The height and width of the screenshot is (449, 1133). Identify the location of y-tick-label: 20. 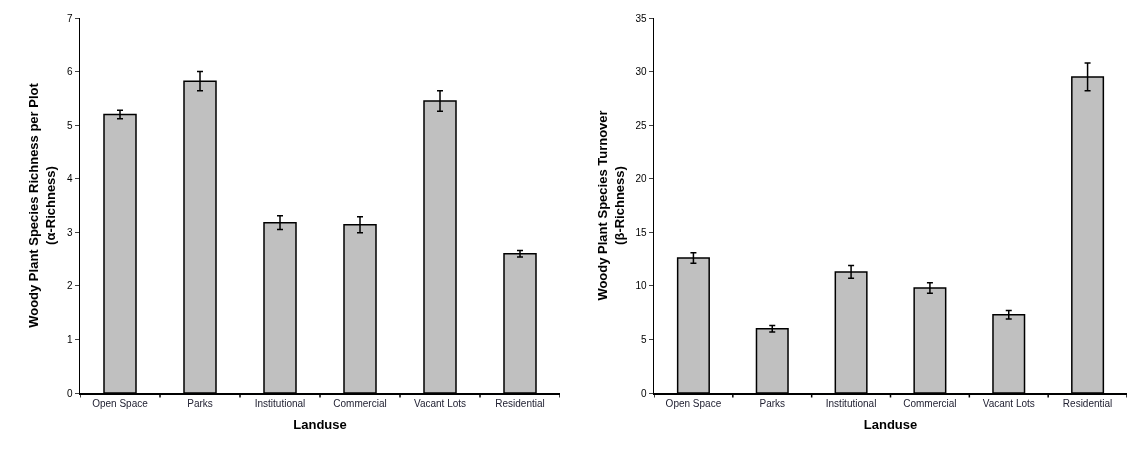
(641, 179).